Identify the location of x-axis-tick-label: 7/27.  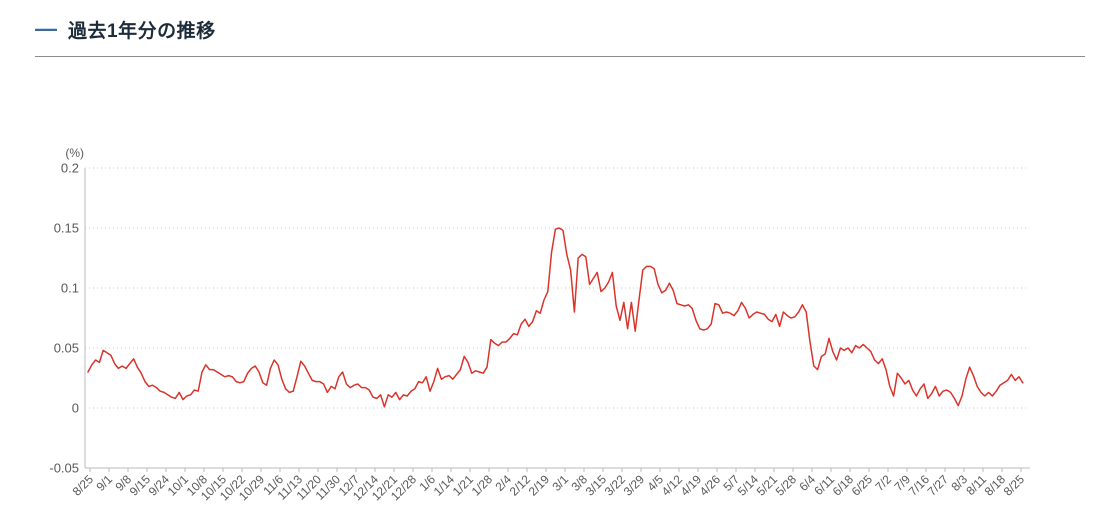
(938, 485).